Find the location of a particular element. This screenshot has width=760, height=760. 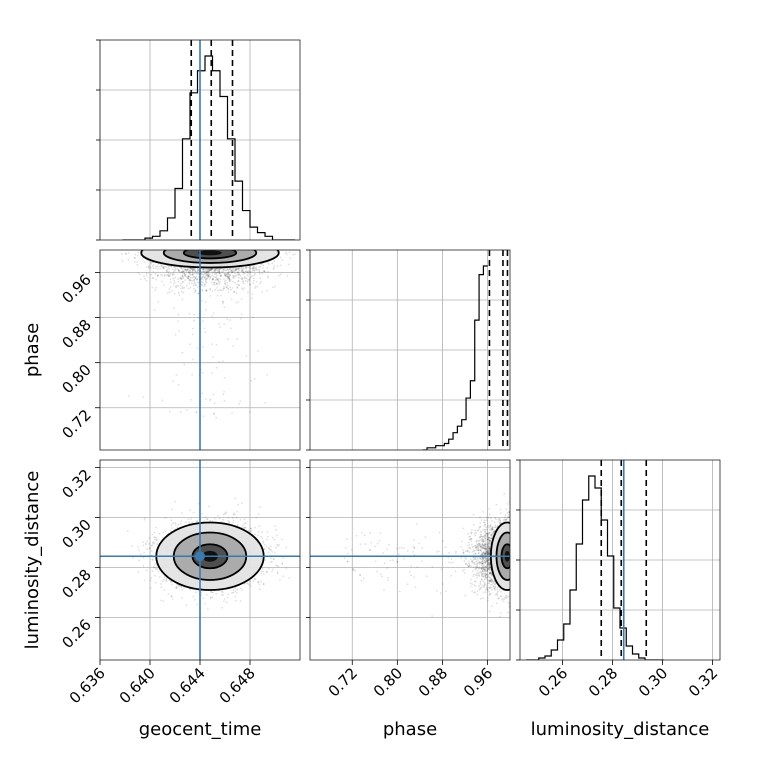

panel-phase_vs_geocent_time is located at coordinates (208, 334).